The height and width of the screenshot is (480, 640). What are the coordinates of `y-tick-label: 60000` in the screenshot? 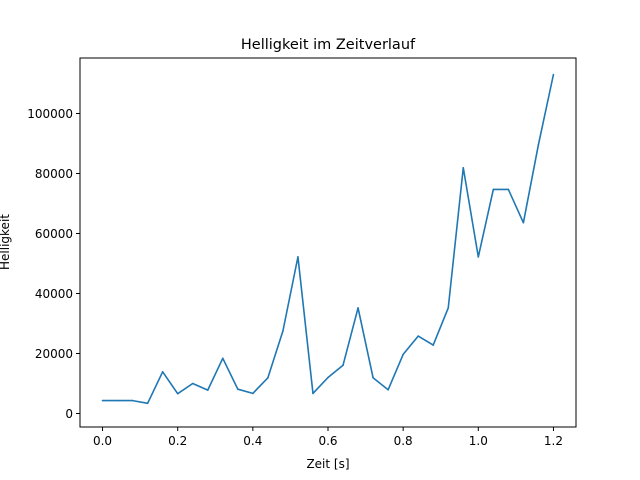 It's located at (54, 234).